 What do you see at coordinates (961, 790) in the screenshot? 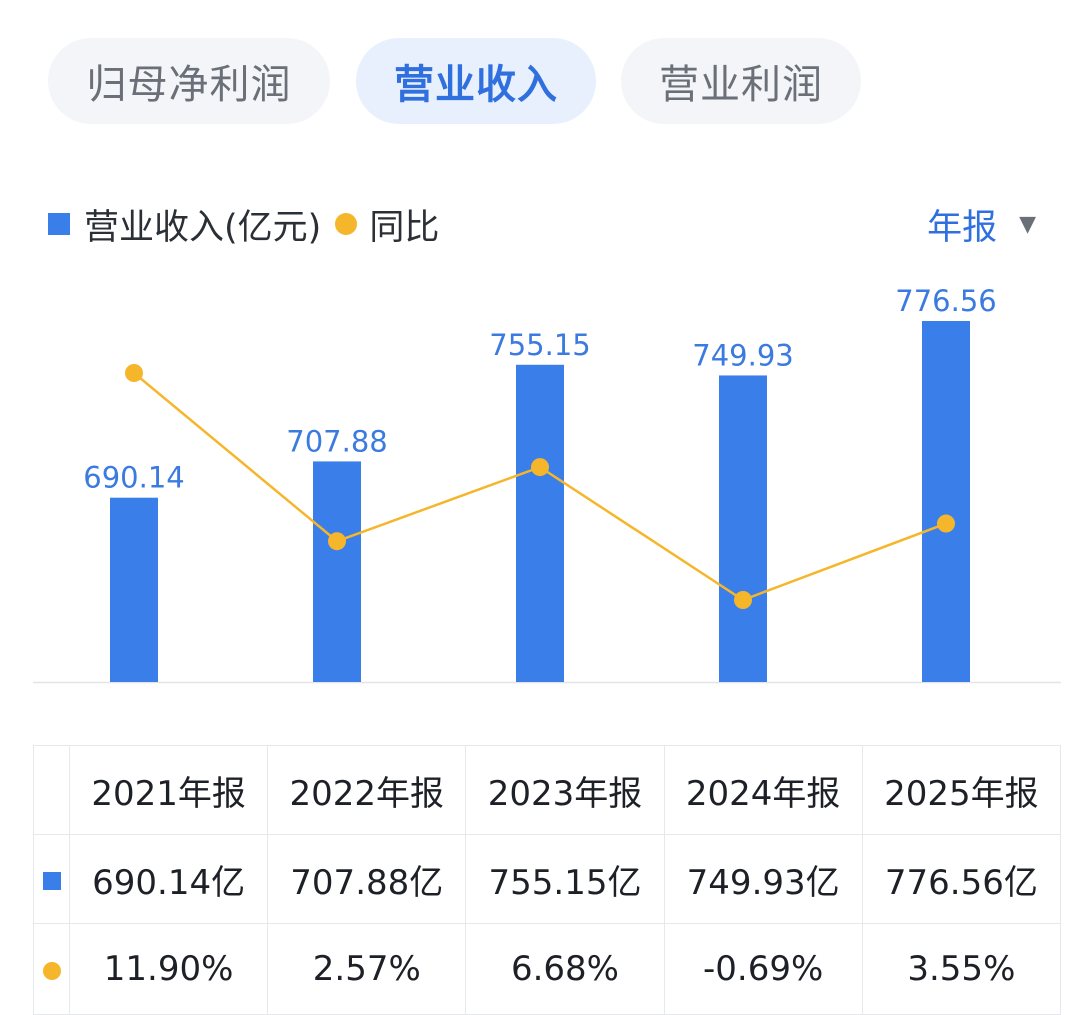
I see `table-header-cell: 2025年报` at bounding box center [961, 790].